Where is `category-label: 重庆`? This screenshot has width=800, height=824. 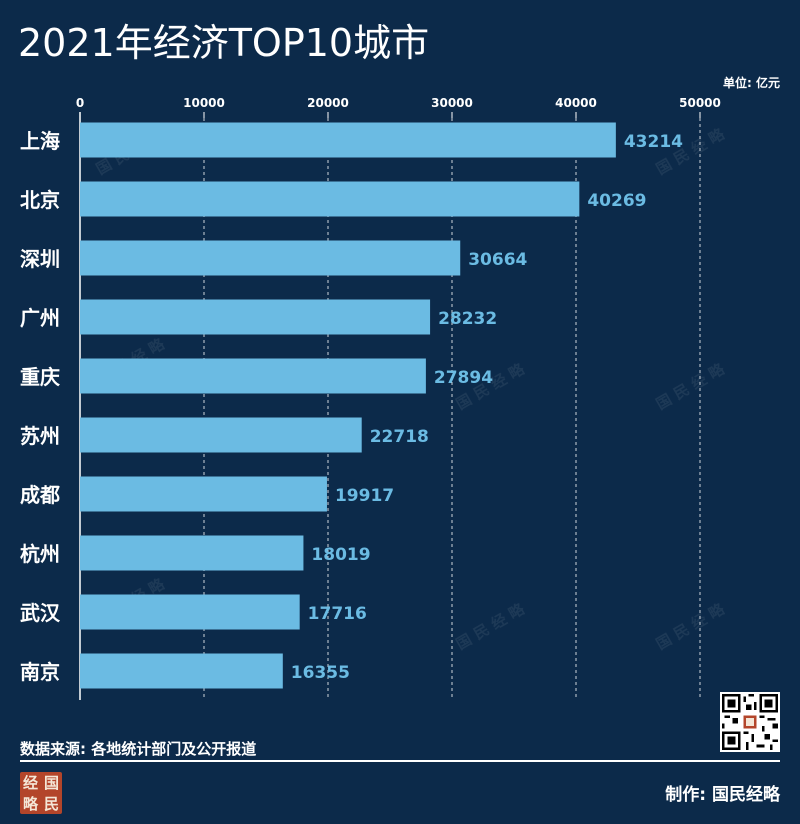 category-label: 重庆 is located at coordinates (40, 377).